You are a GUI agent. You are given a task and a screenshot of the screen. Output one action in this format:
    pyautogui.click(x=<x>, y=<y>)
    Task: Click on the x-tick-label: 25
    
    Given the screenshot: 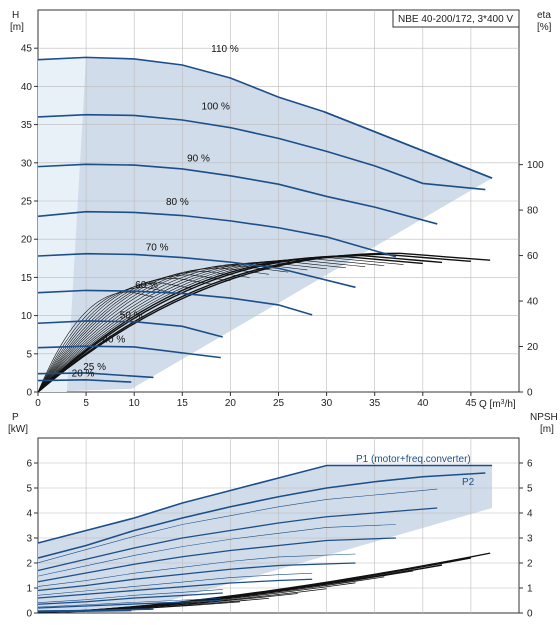 What is the action you would take?
    pyautogui.click(x=279, y=403)
    